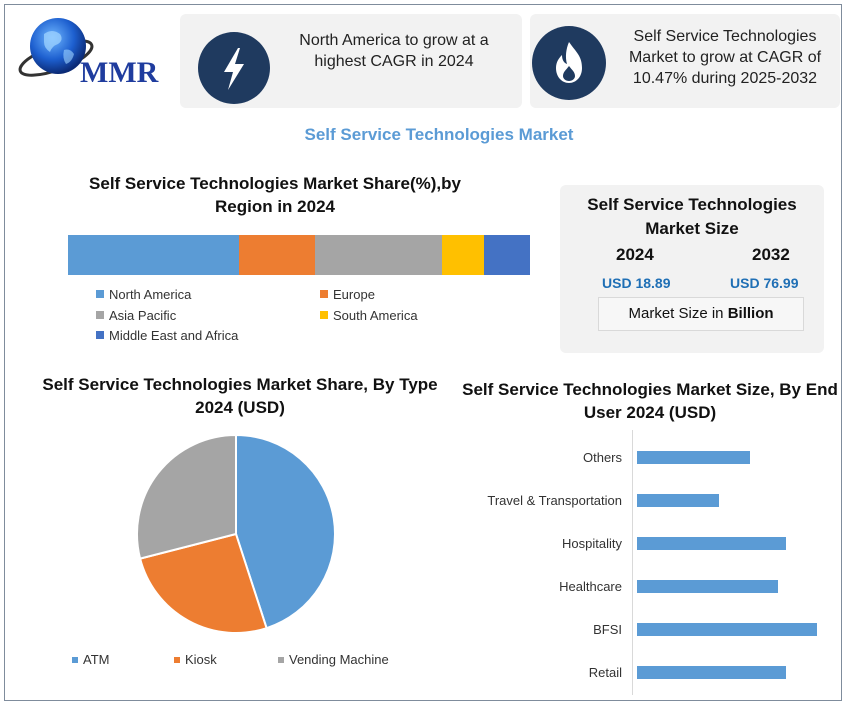  What do you see at coordinates (592, 543) in the screenshot?
I see `enduser-label: Hospitality` at bounding box center [592, 543].